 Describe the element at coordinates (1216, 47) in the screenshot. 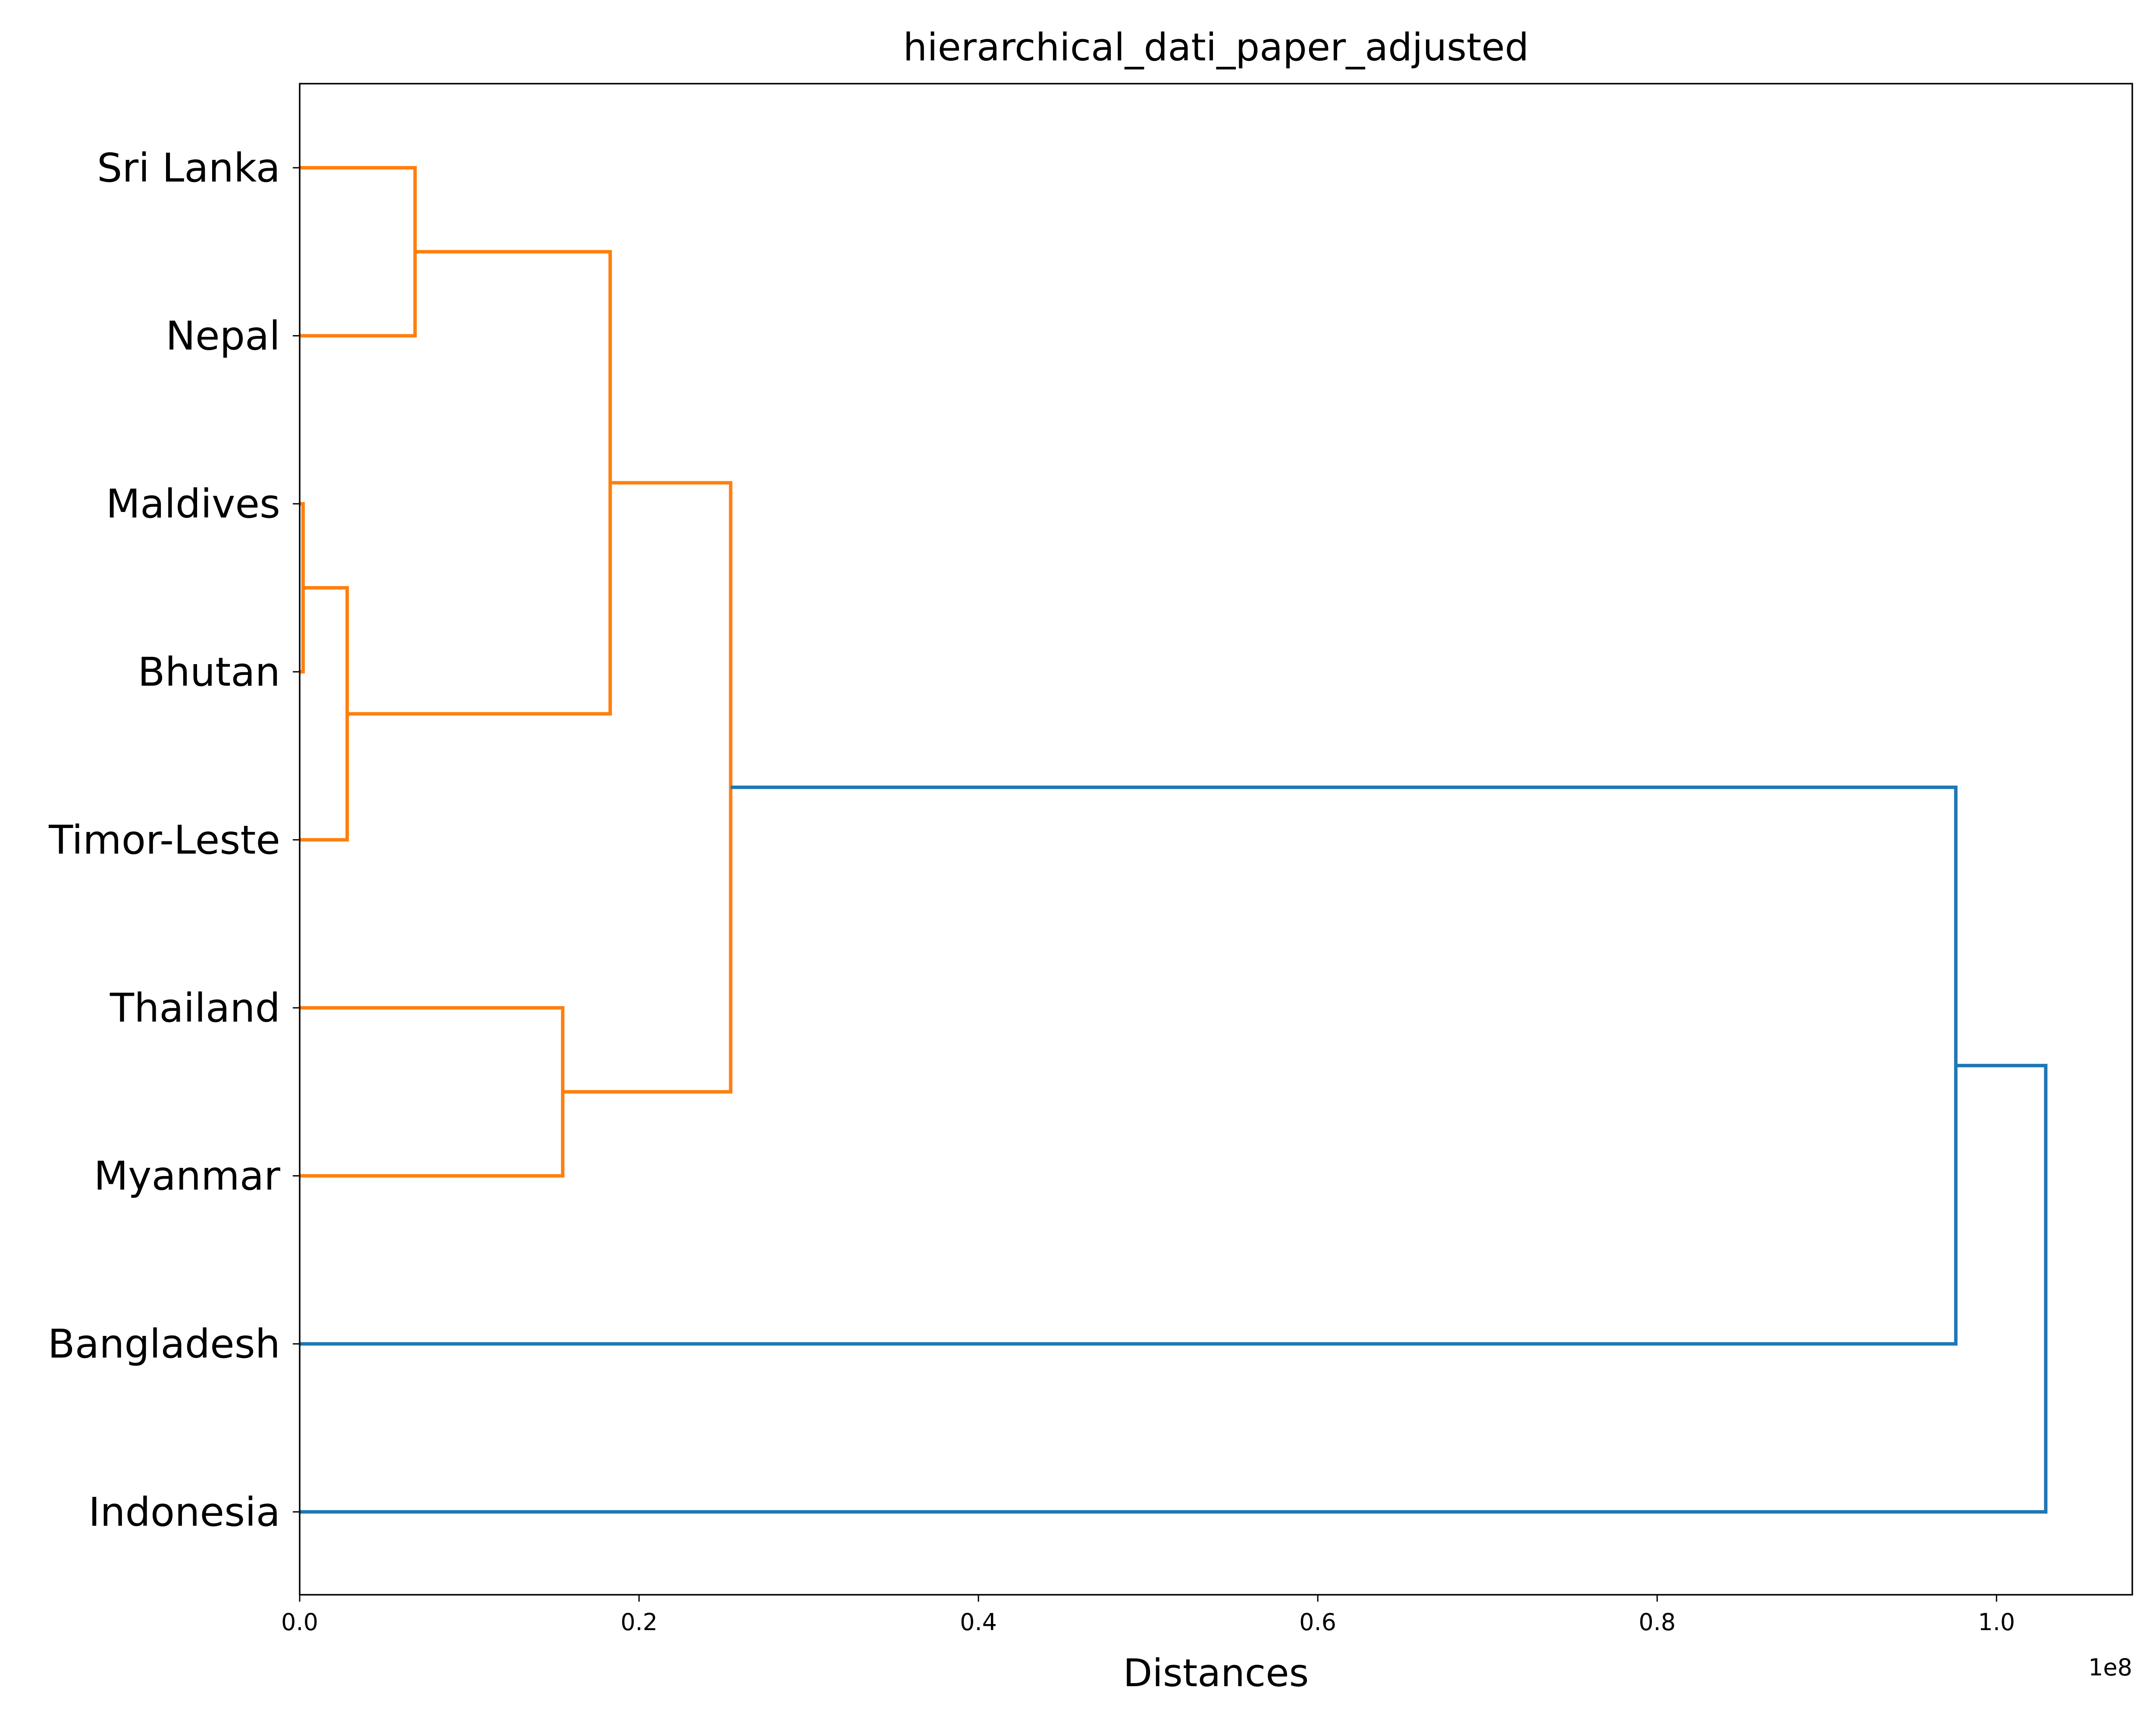

I see `chart-title: hierarchical_dati_paper_adjusted` at that location.